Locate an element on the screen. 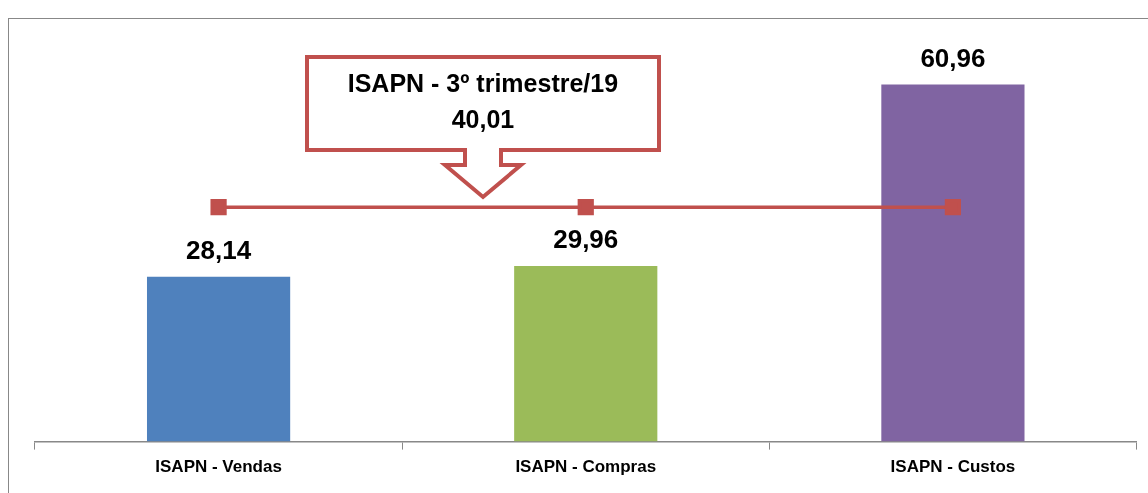 This screenshot has height=493, width=1148. x-tick-label: ISAPN - Custos is located at coordinates (953, 467).